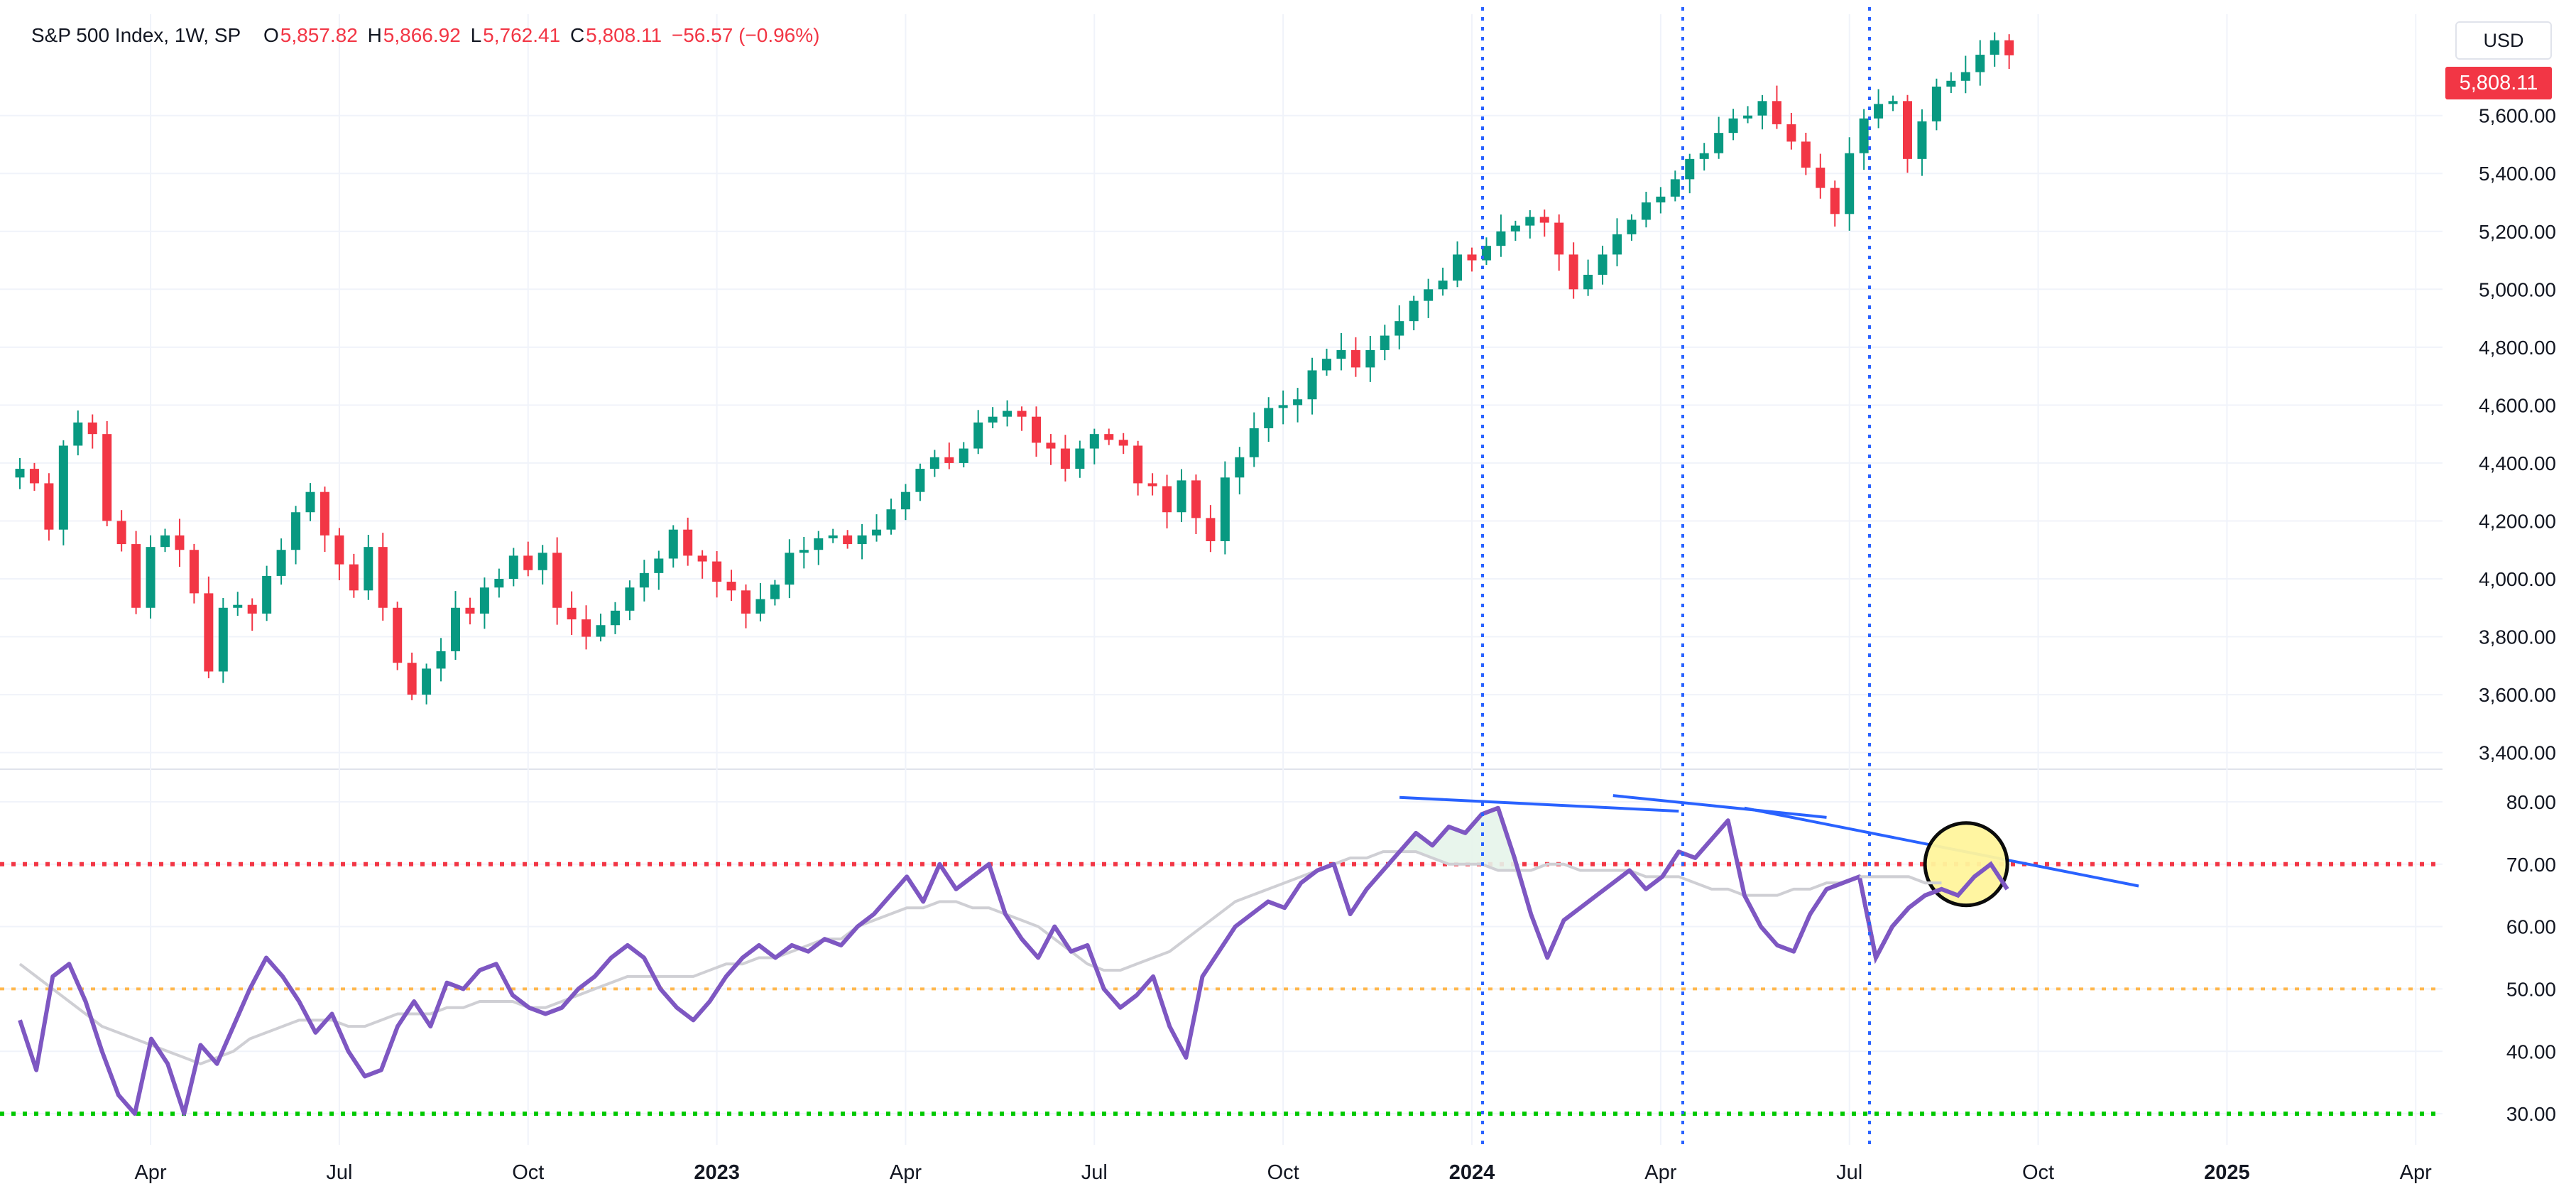 This screenshot has height=1201, width=2576. What do you see at coordinates (2531, 927) in the screenshot?
I see `rsi-tick-label: 60.00` at bounding box center [2531, 927].